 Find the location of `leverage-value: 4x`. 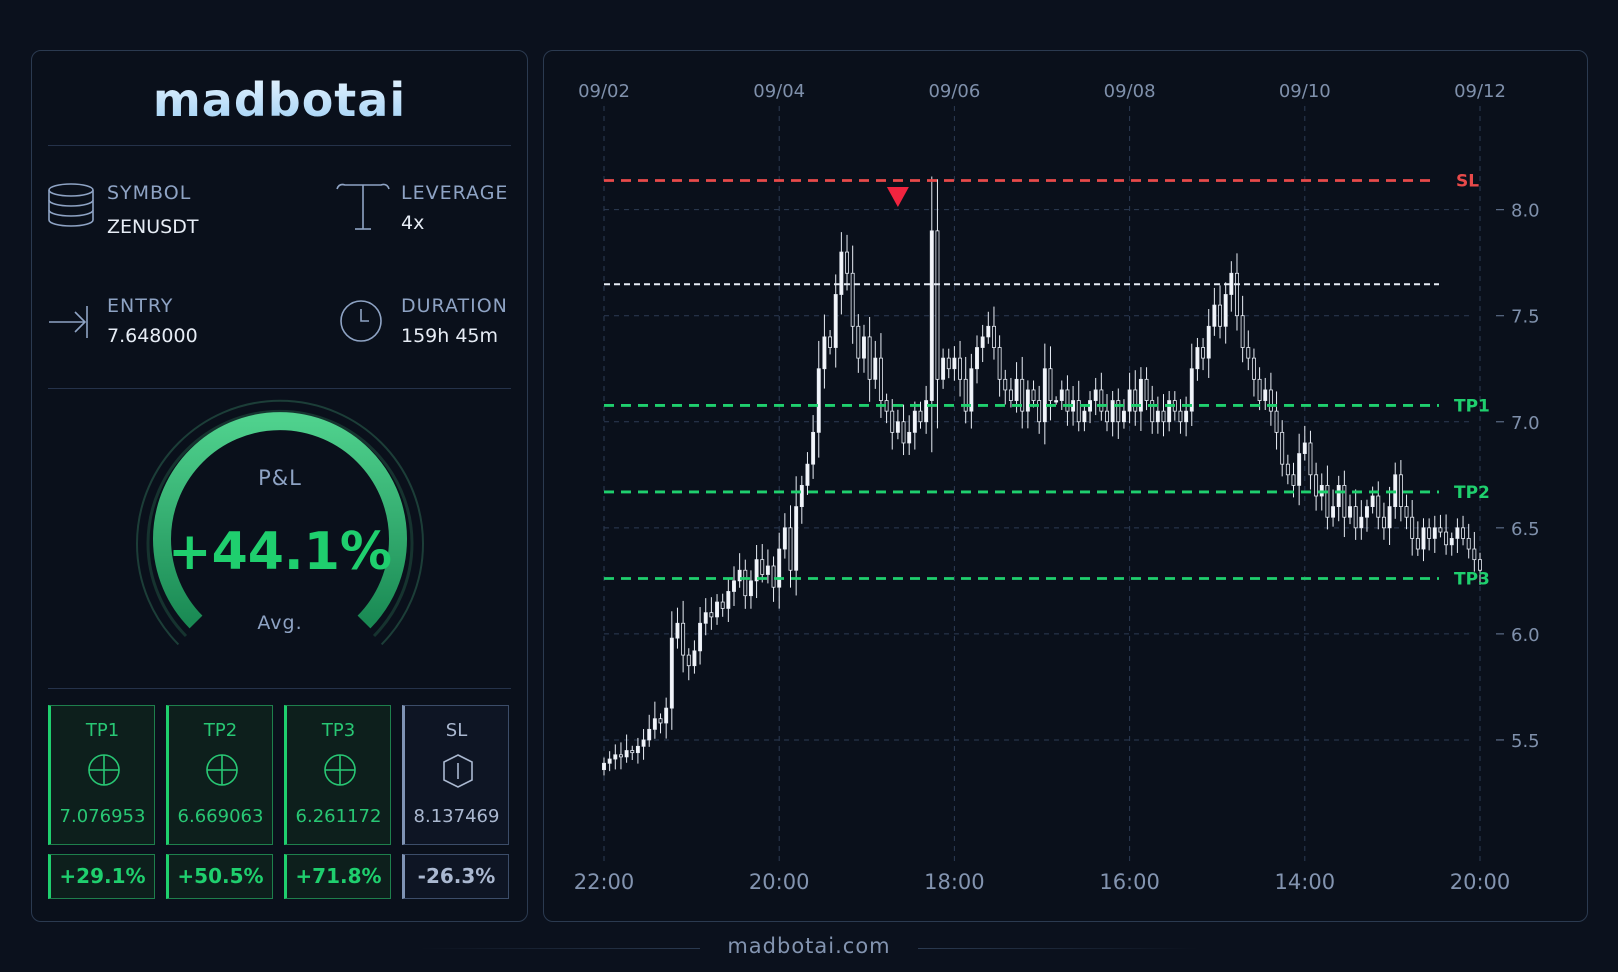

leverage-value: 4x is located at coordinates (413, 223).